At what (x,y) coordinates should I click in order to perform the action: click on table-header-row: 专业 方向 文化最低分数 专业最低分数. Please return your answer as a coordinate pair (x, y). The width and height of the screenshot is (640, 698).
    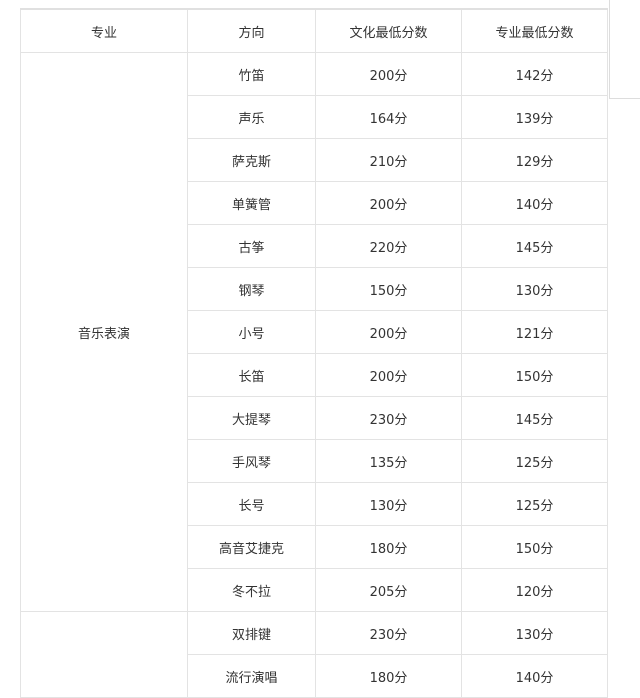
    Looking at the image, I should click on (314, 30).